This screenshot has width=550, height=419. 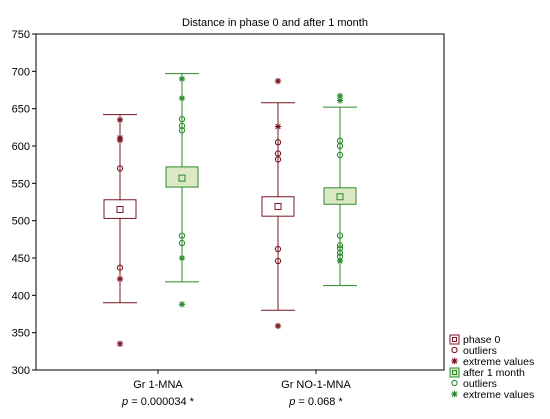 What do you see at coordinates (158, 385) in the screenshot?
I see `x-tick-label: Gr 1-MNA` at bounding box center [158, 385].